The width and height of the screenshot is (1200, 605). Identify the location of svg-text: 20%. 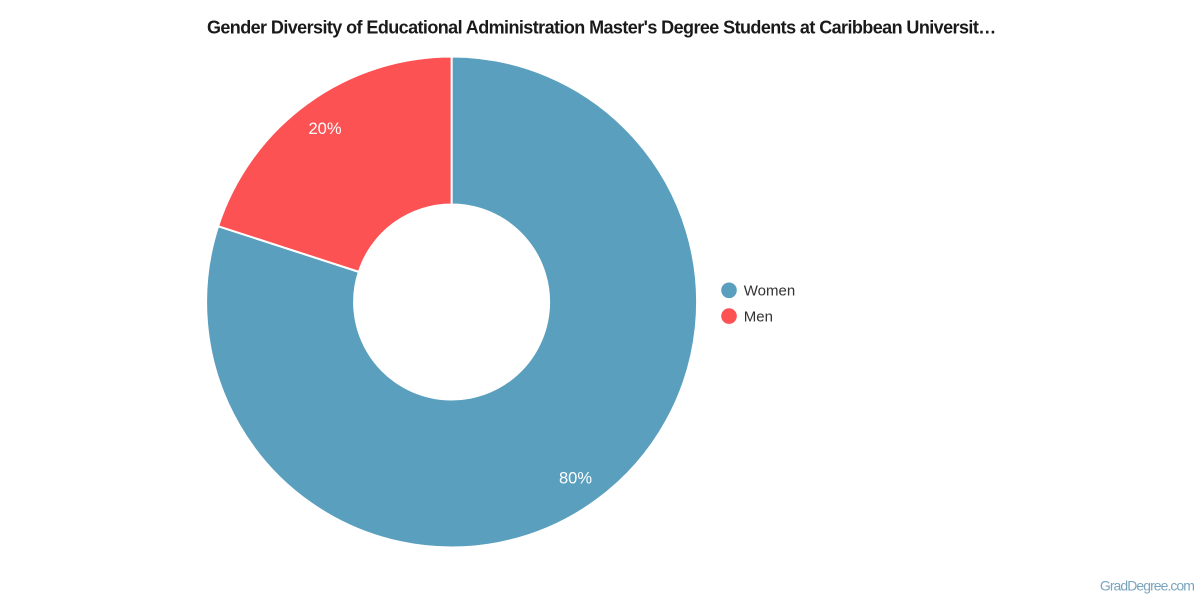
(324, 129).